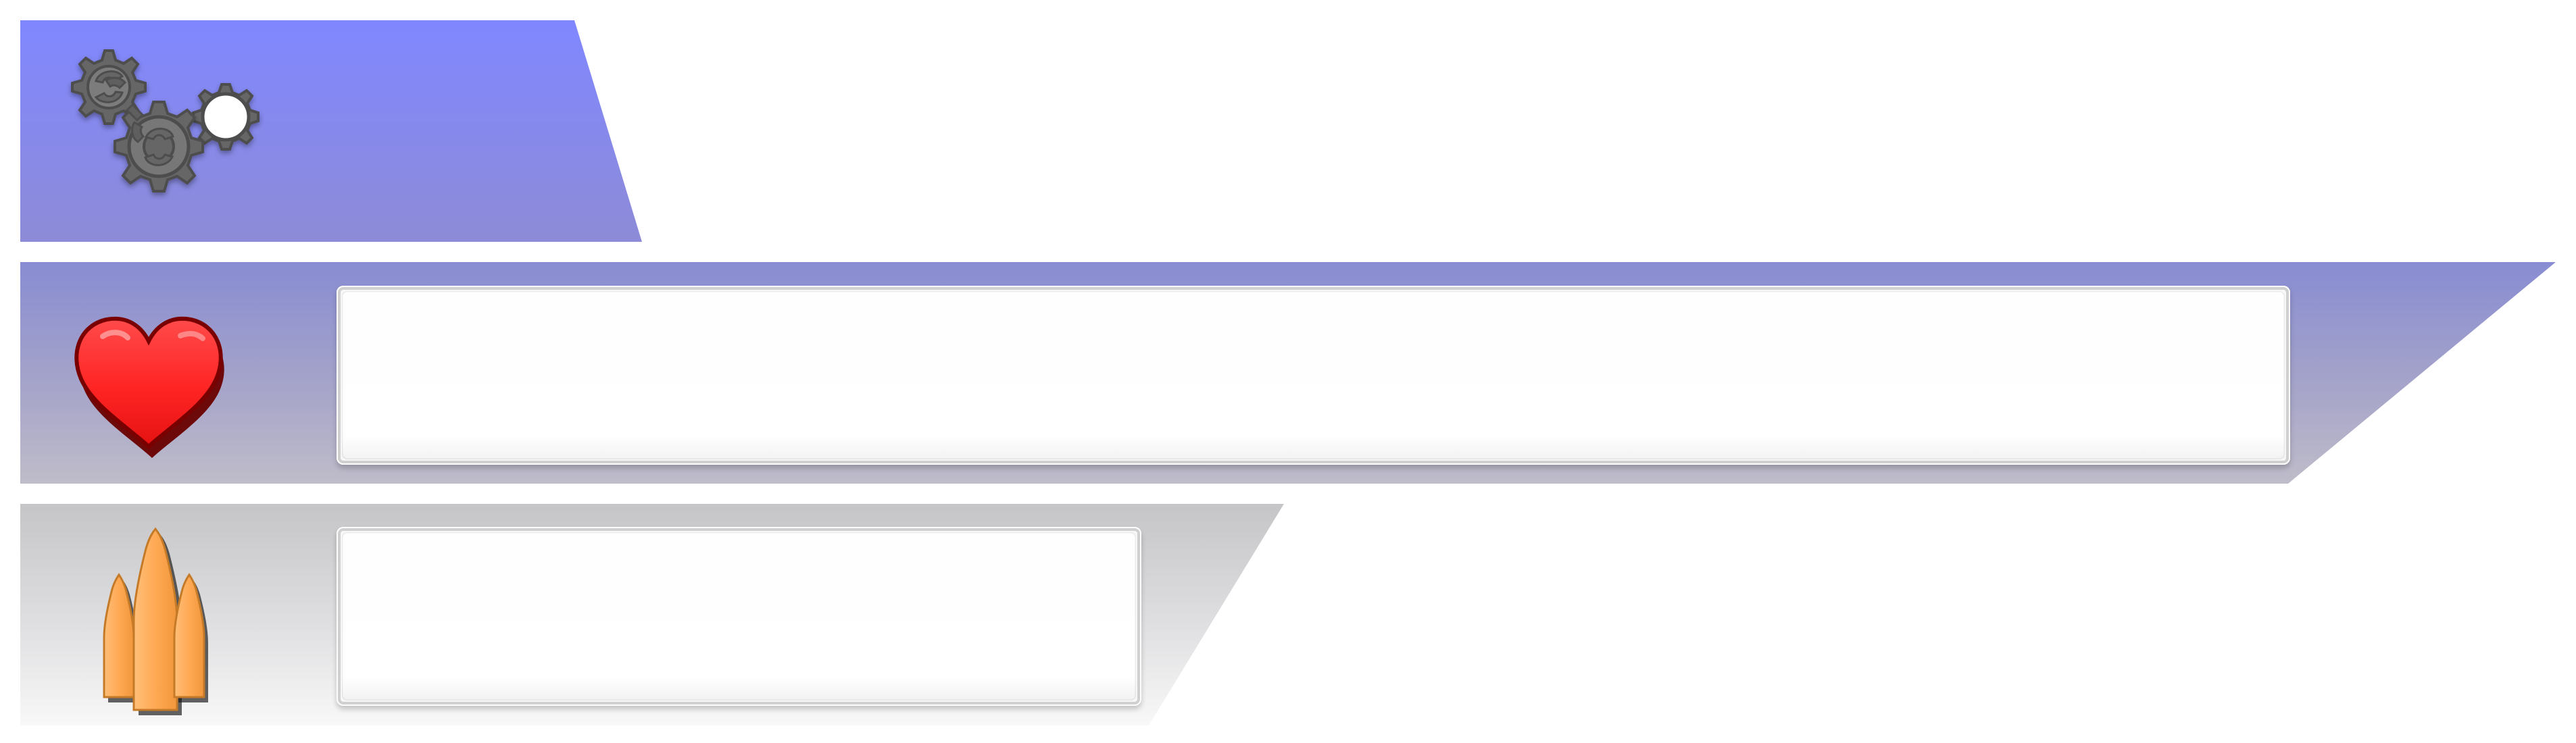  I want to click on bullet-icon-group, so click(155, 621).